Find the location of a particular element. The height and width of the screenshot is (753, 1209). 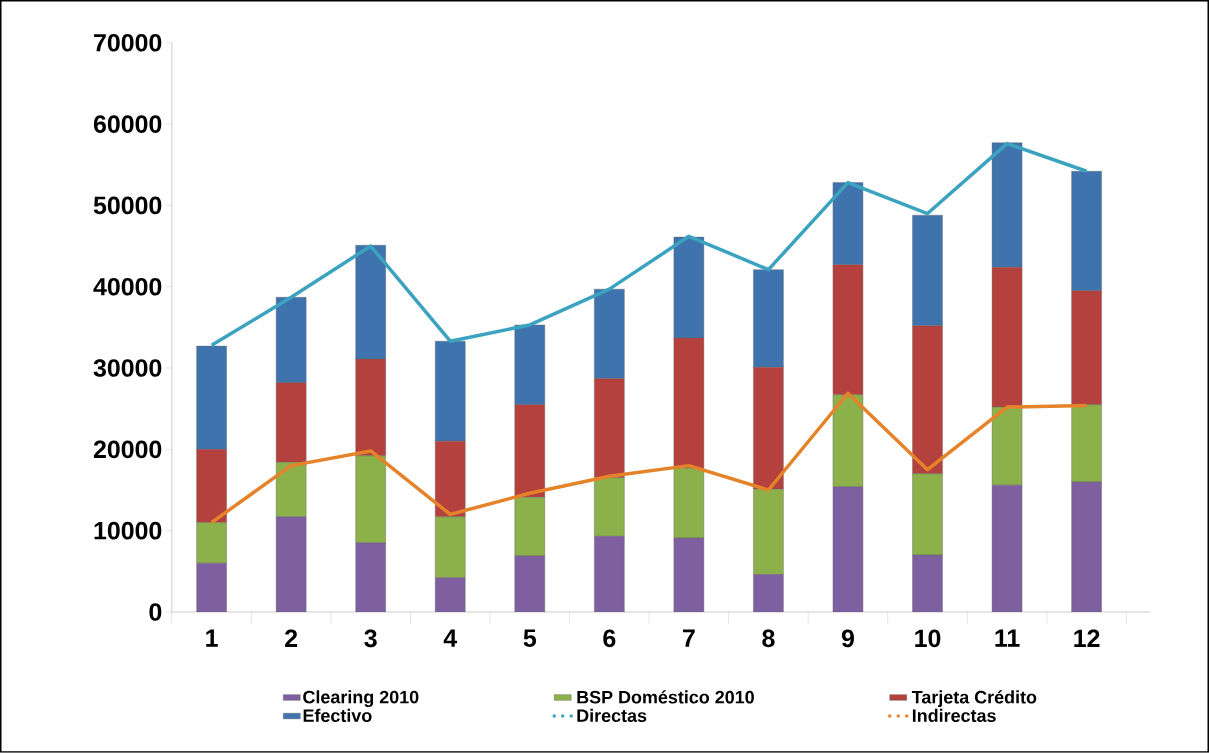

y-tick-label: 30000 is located at coordinates (127, 368).